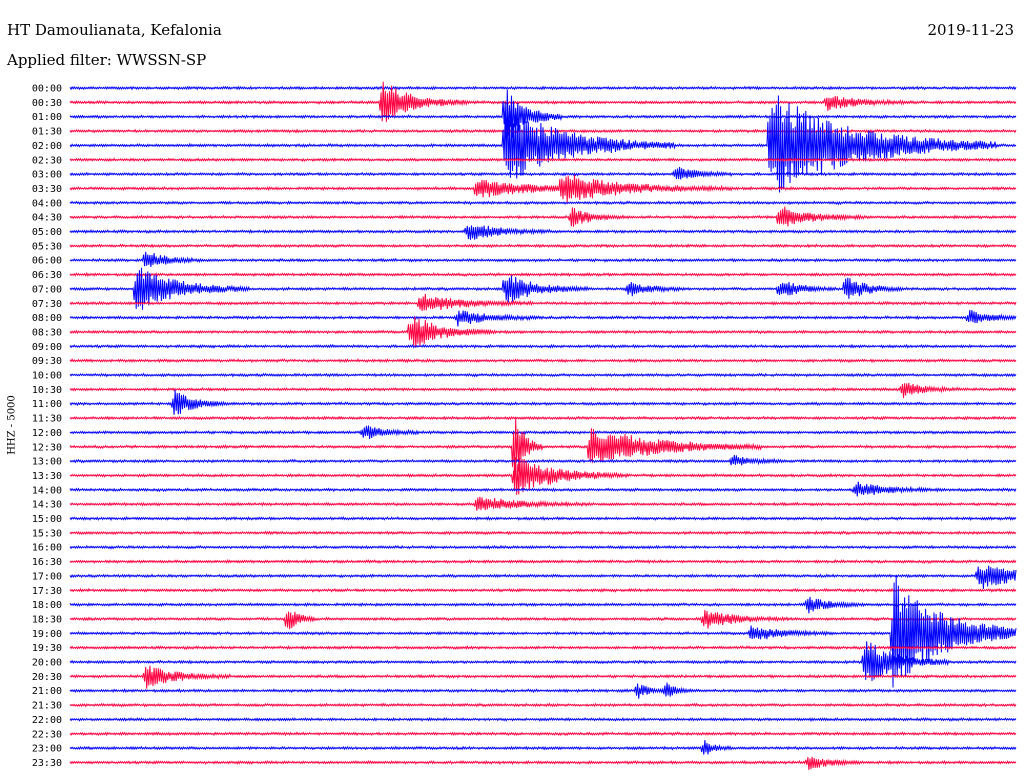  What do you see at coordinates (47, 332) in the screenshot?
I see `time-label-0830: 08:30` at bounding box center [47, 332].